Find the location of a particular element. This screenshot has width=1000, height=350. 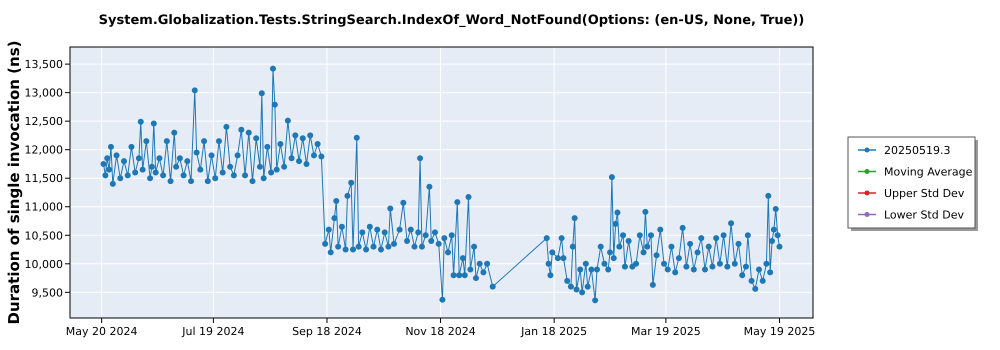

x-tick-label: May 19 2025 is located at coordinates (780, 331).